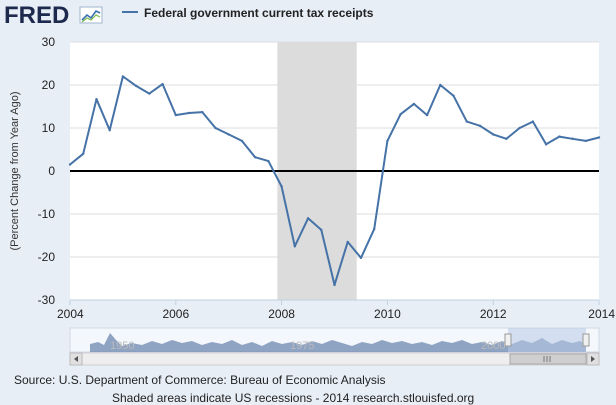  Describe the element at coordinates (586, 340) in the screenshot. I see `navigator-right-handle` at that location.